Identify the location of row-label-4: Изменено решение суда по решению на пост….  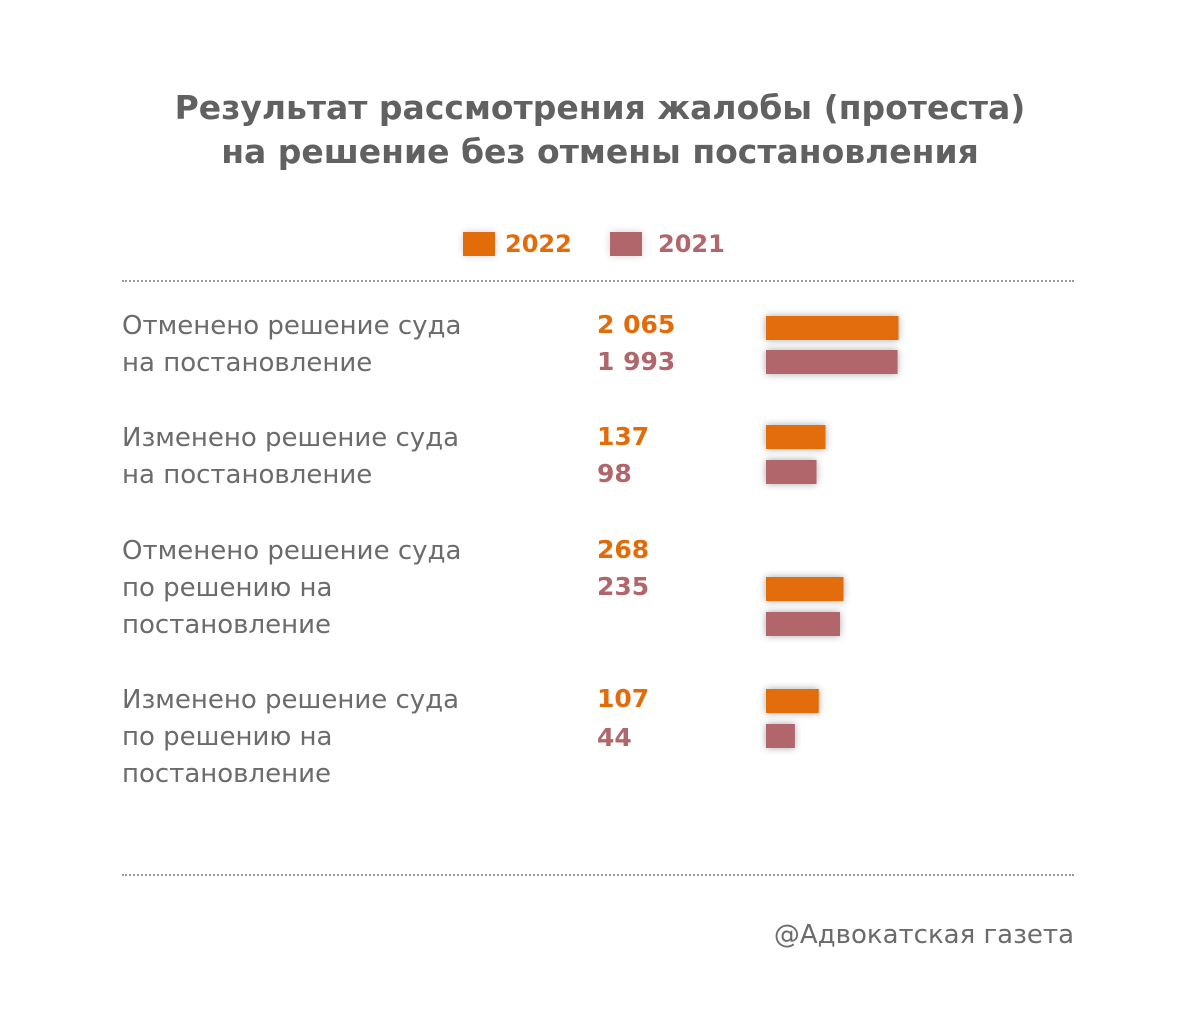
(342, 737).